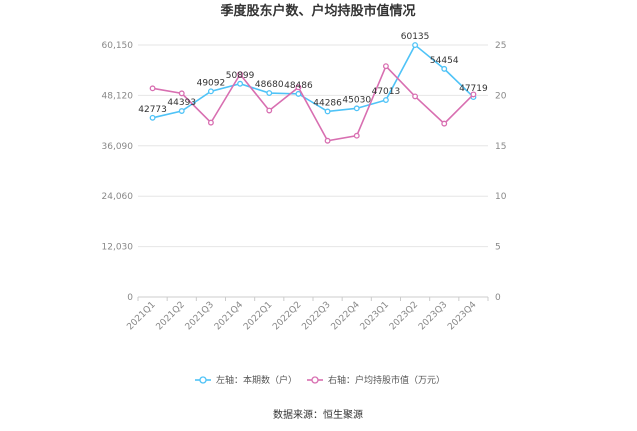 The image size is (637, 431). I want to click on series-line-holders, so click(313, 81).